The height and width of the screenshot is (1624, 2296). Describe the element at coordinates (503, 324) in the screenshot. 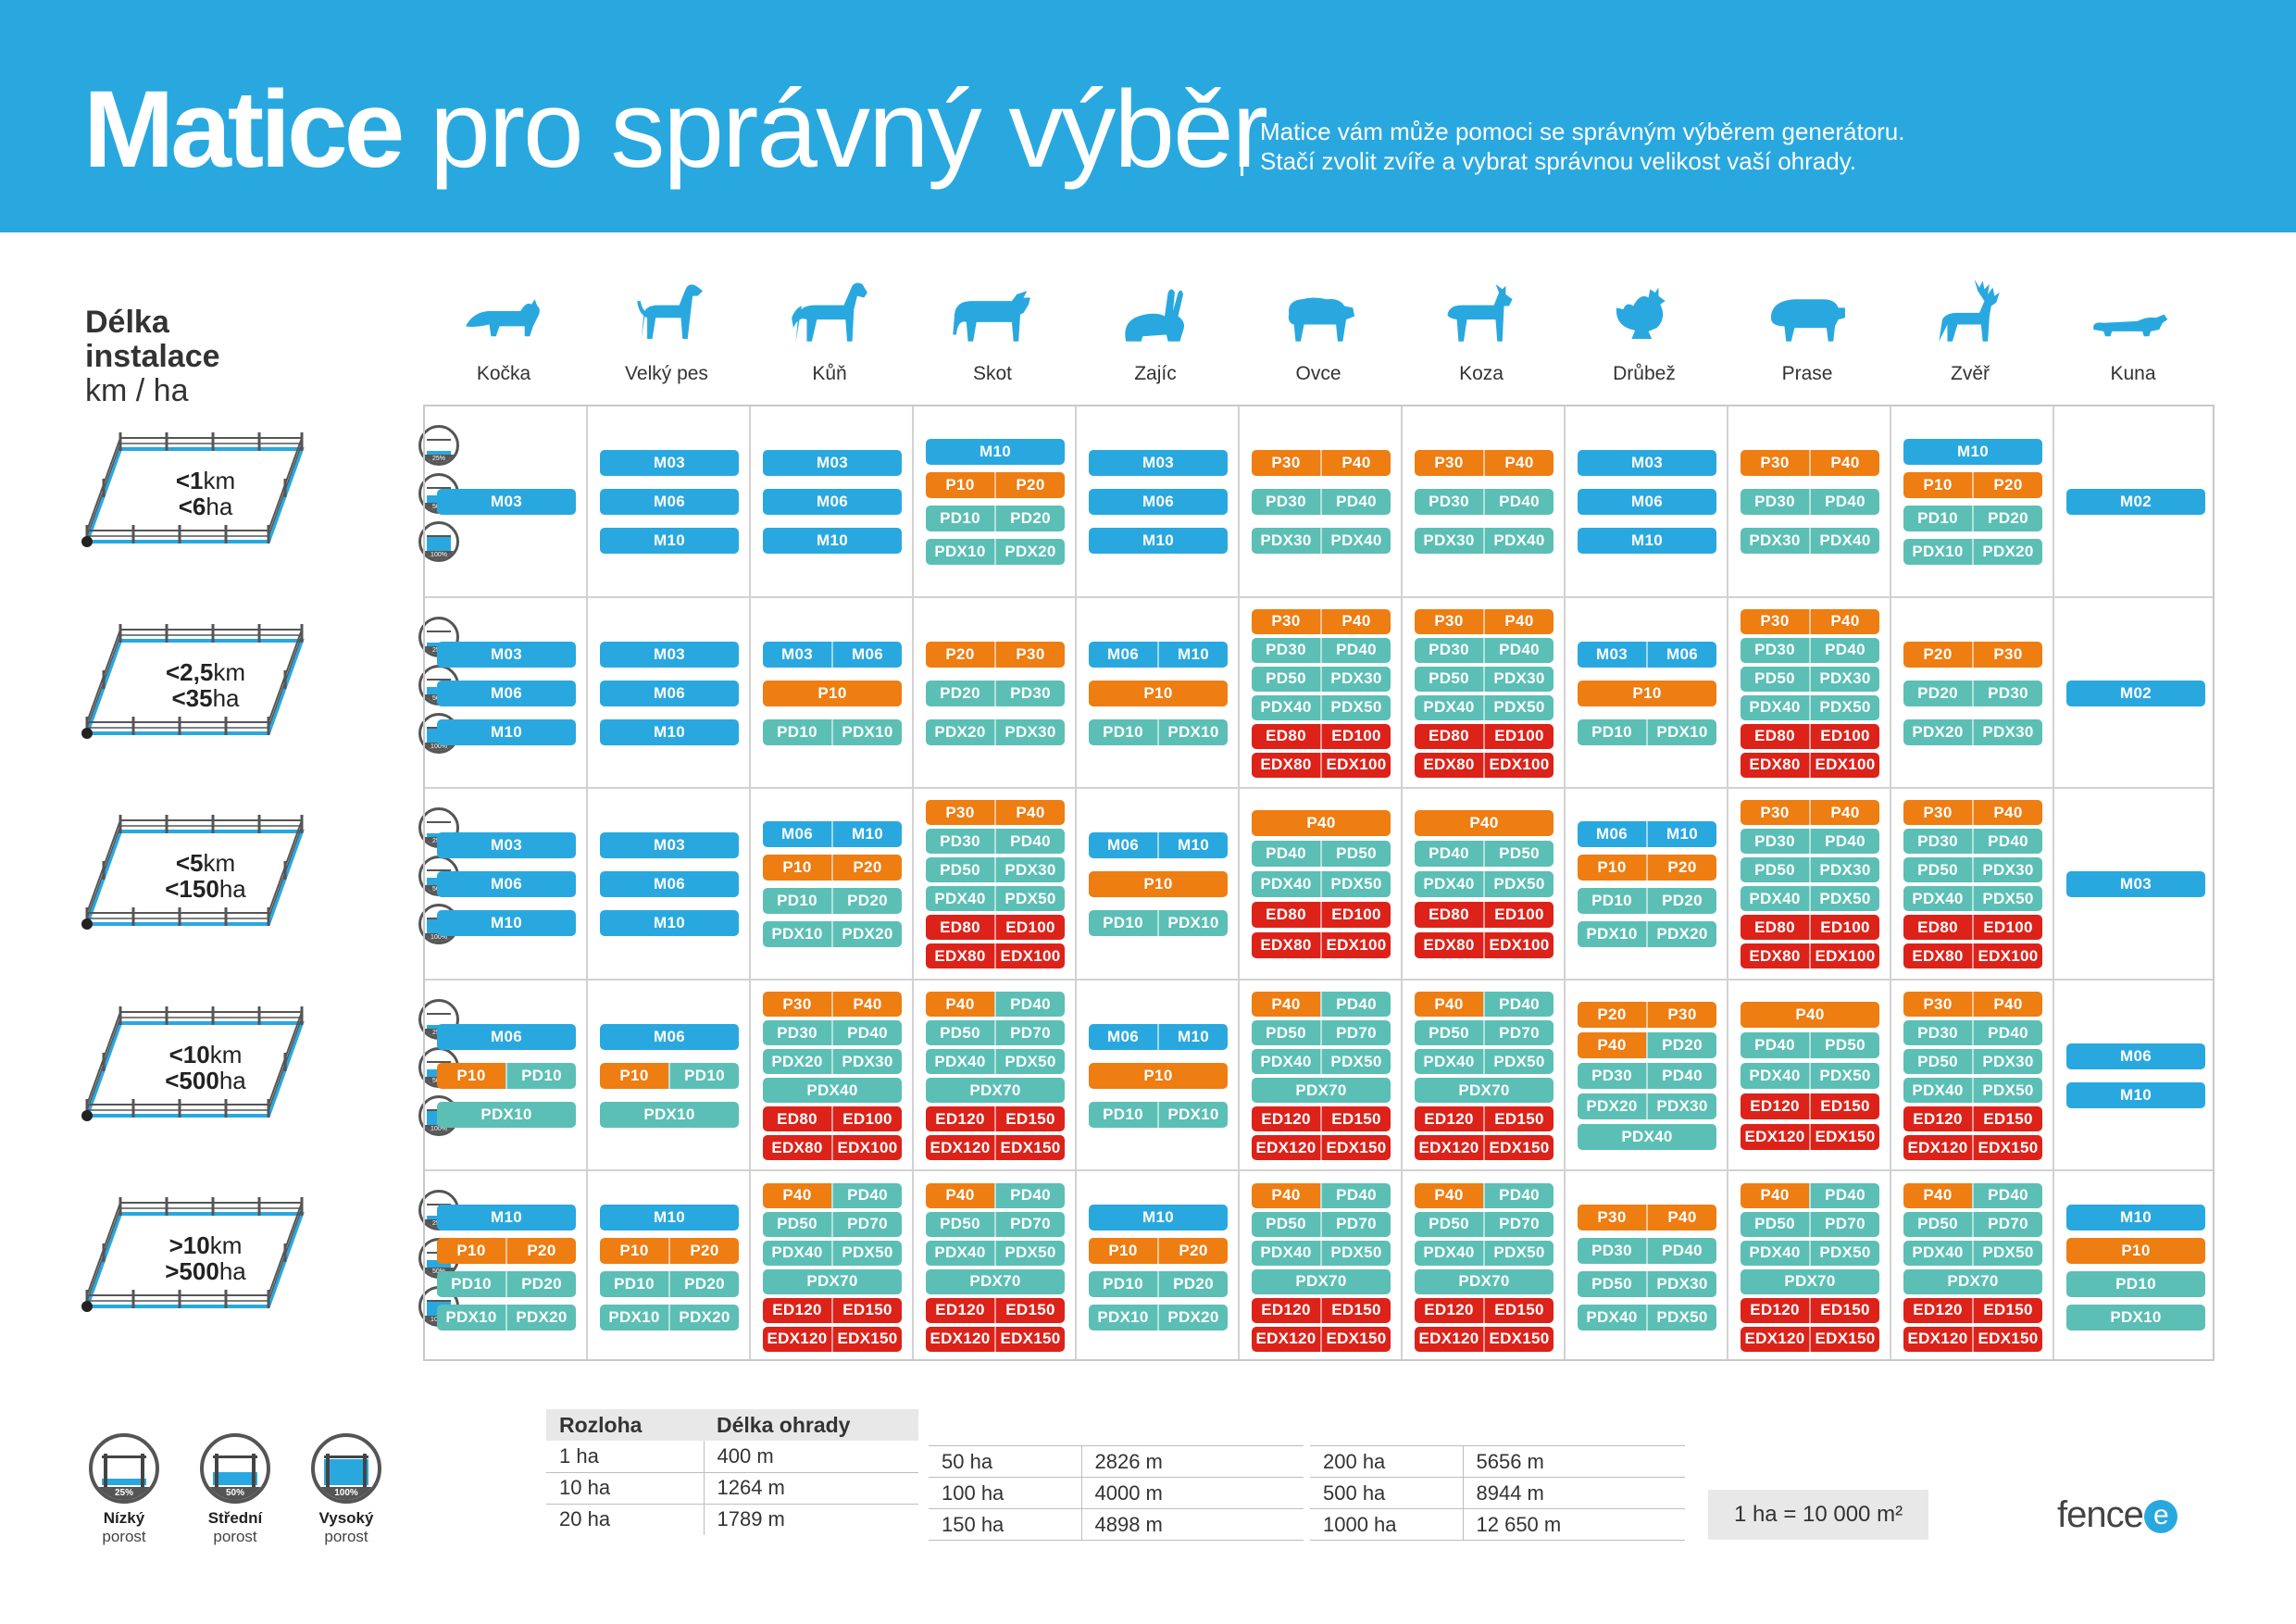

I see `animal-header: Kočka` at that location.